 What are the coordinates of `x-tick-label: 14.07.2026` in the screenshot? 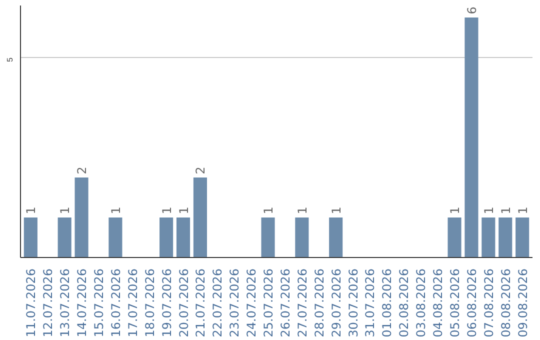 It's located at (82, 303).